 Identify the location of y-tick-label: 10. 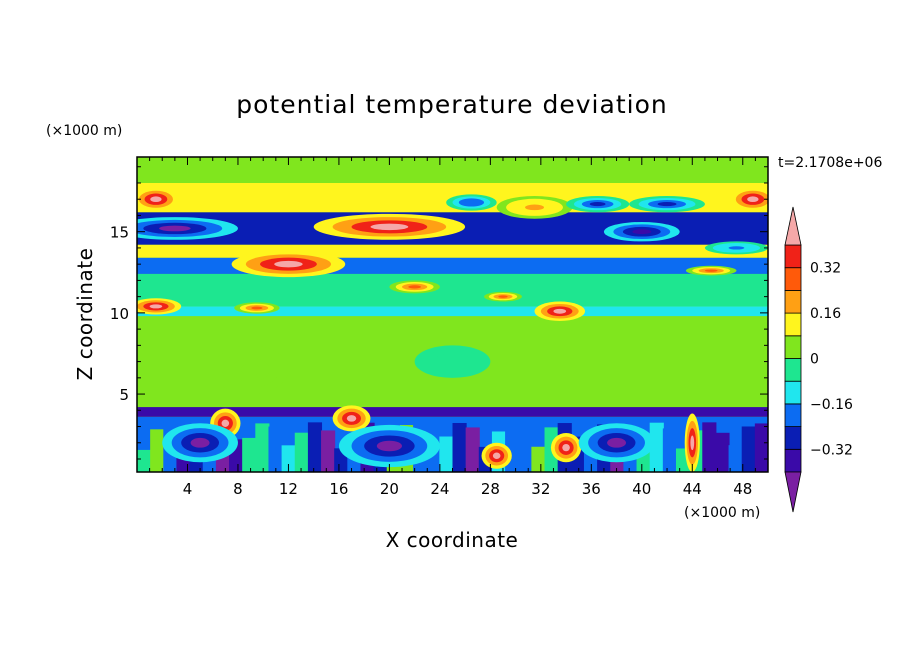
(119, 314).